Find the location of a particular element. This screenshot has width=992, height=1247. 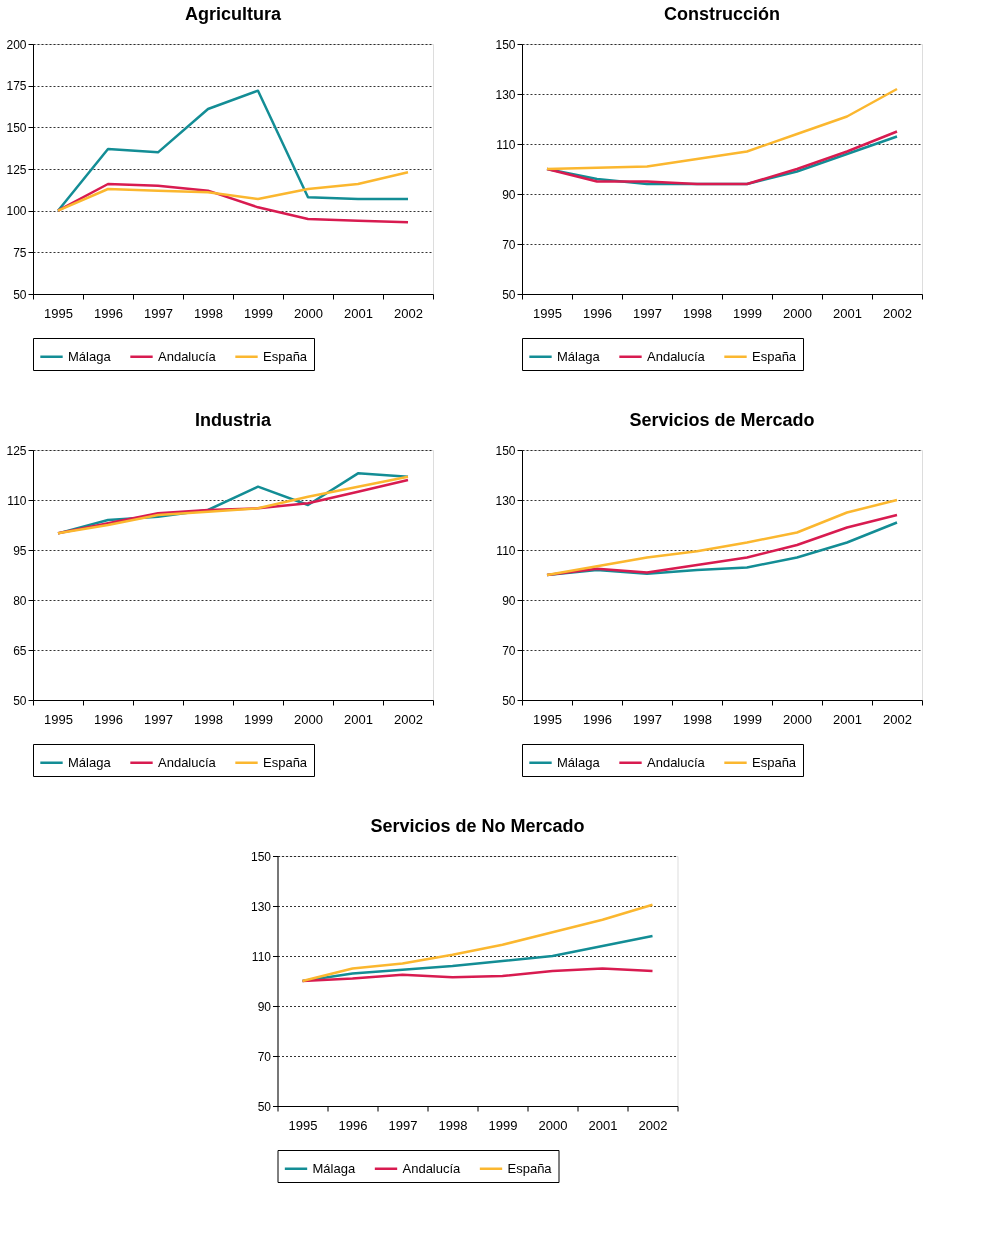

y-tick-label: 65 is located at coordinates (20, 650).